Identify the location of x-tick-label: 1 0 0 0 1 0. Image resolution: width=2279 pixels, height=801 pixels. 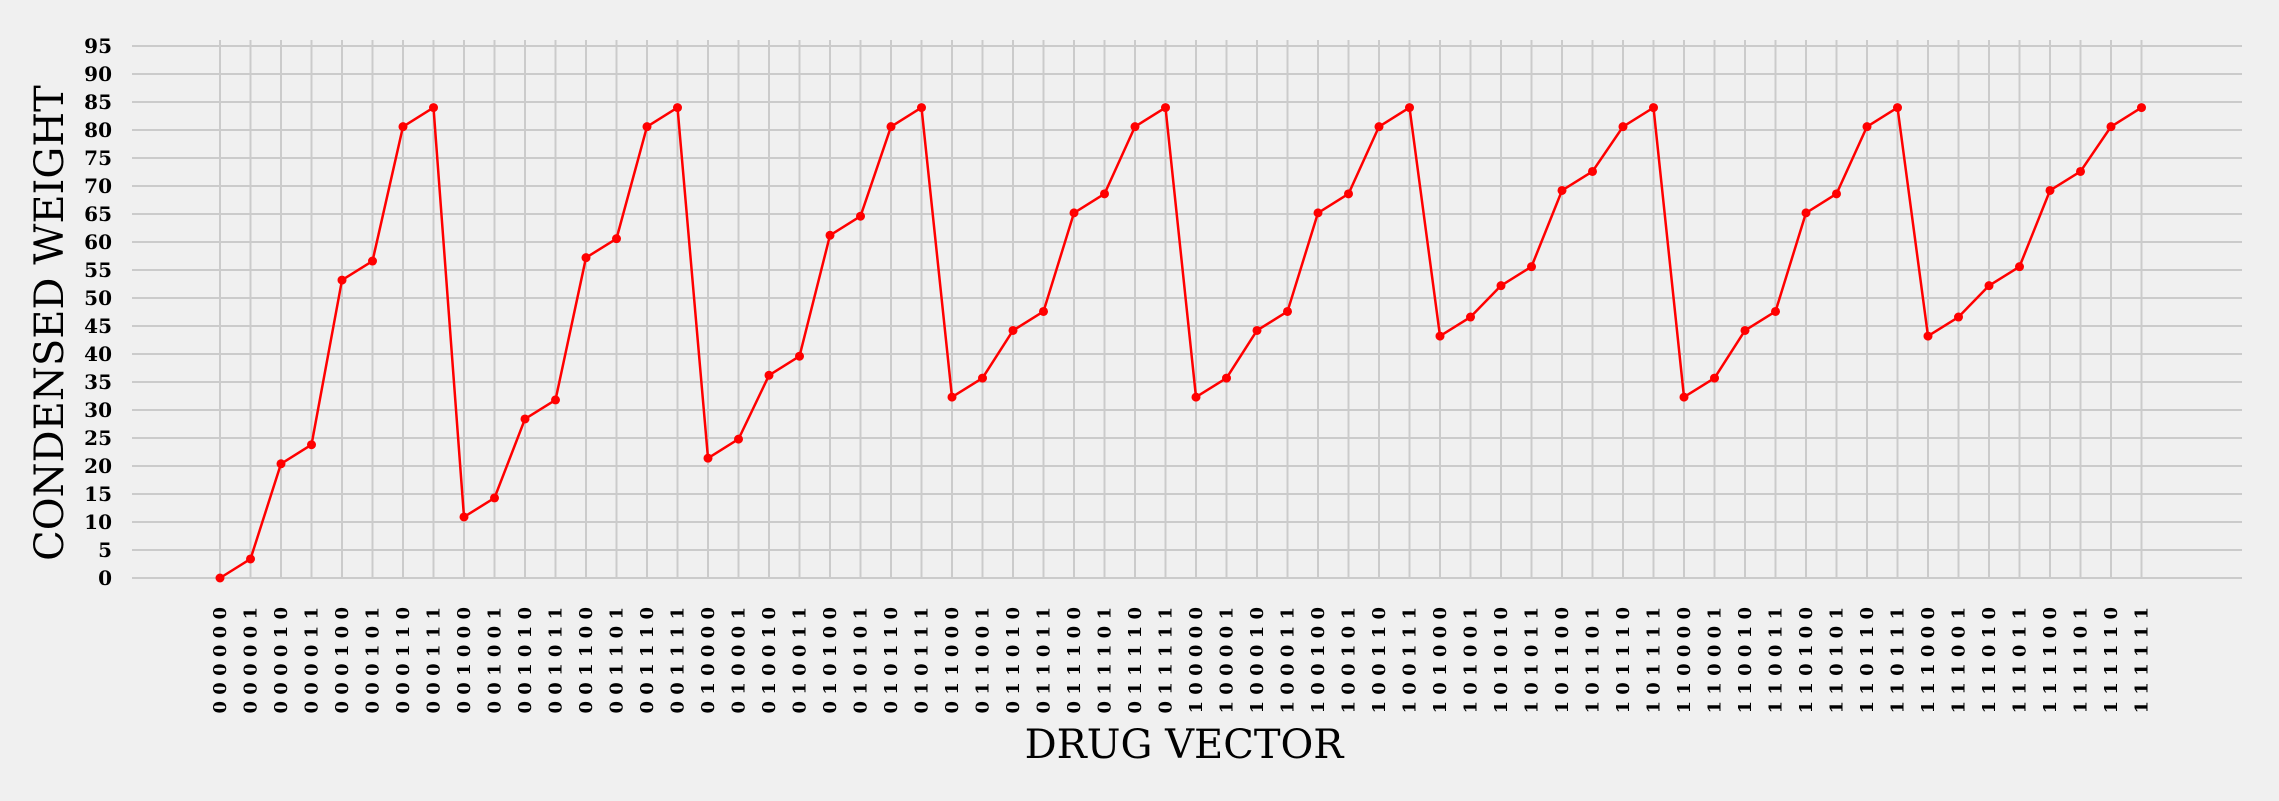
(1257, 660).